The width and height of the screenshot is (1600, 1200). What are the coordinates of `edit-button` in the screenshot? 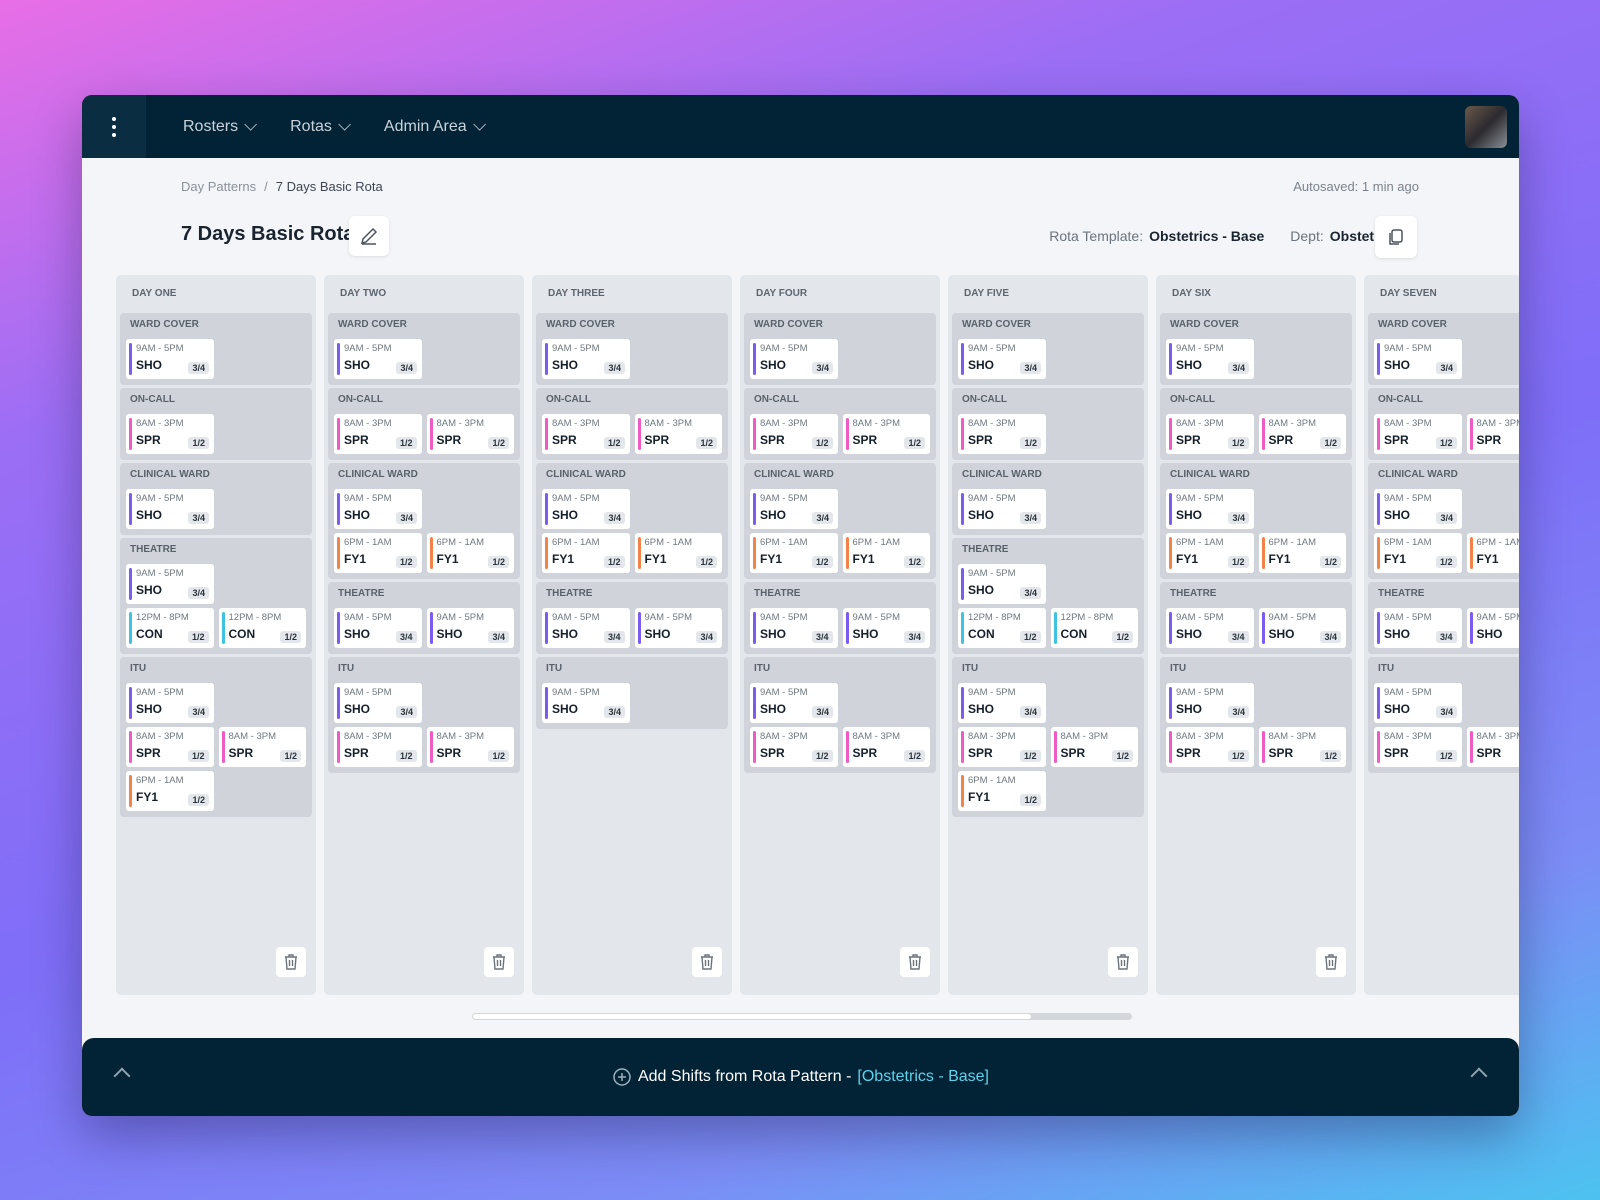 It's located at (369, 236).